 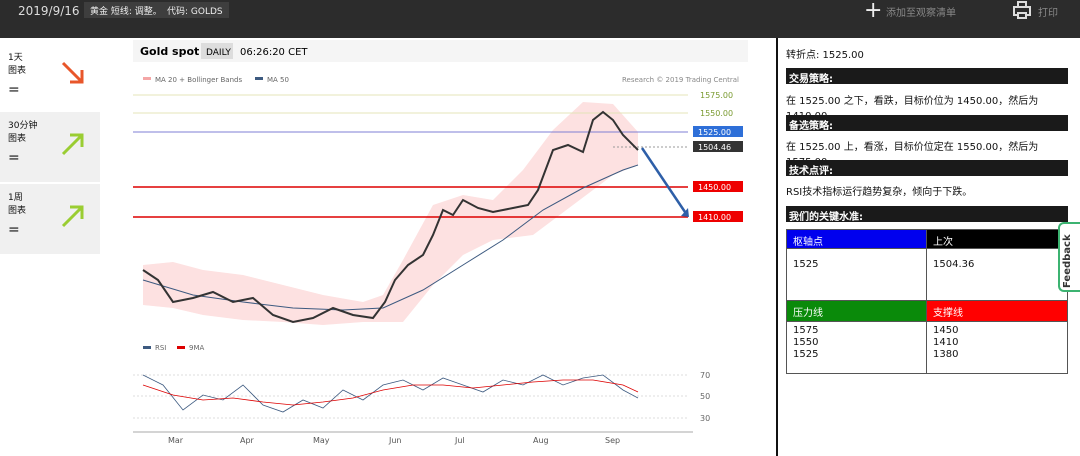 What do you see at coordinates (126, 10) in the screenshot?
I see `headline: 黄金 短线: 调整。` at bounding box center [126, 10].